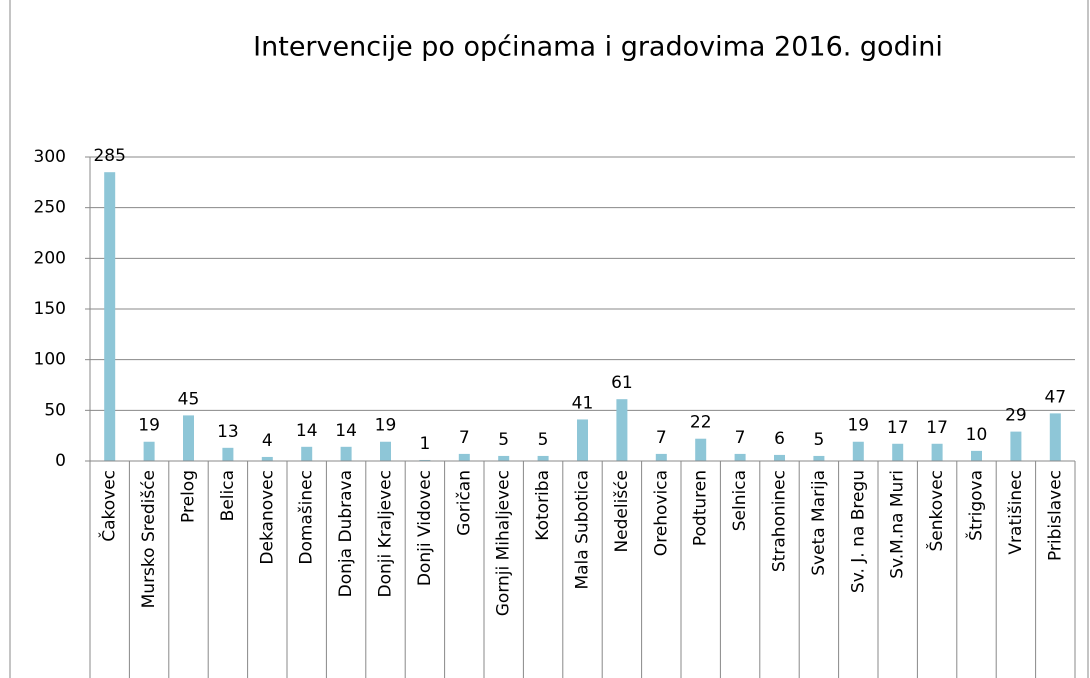 This screenshot has width=1090, height=678. Describe the element at coordinates (109, 156) in the screenshot. I see `data-label: 285` at that location.